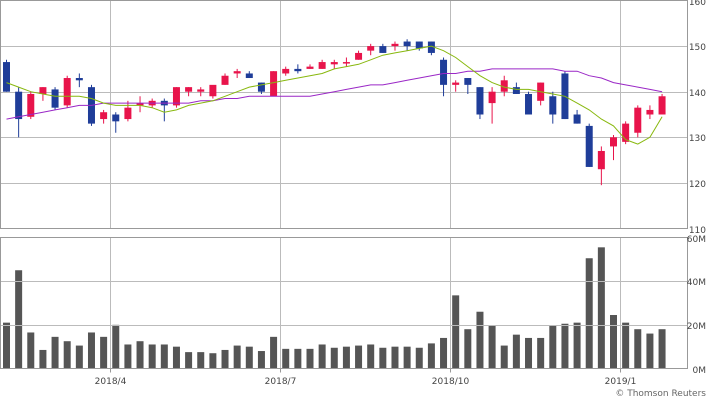  I want to click on moving-average-long-line, so click(334, 94).